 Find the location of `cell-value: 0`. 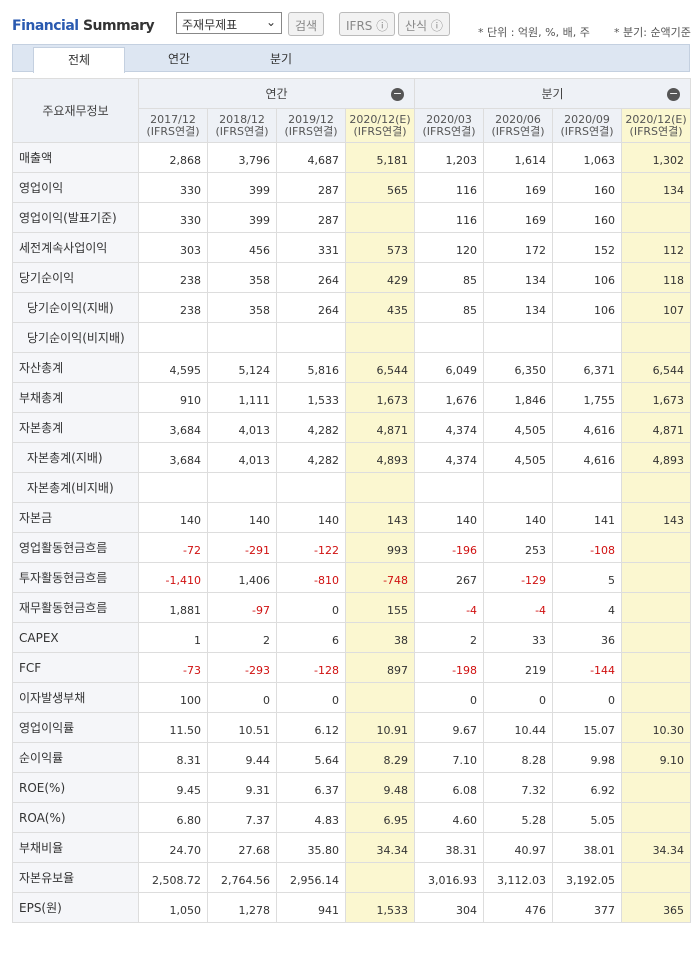

cell-value: 0 is located at coordinates (474, 700).